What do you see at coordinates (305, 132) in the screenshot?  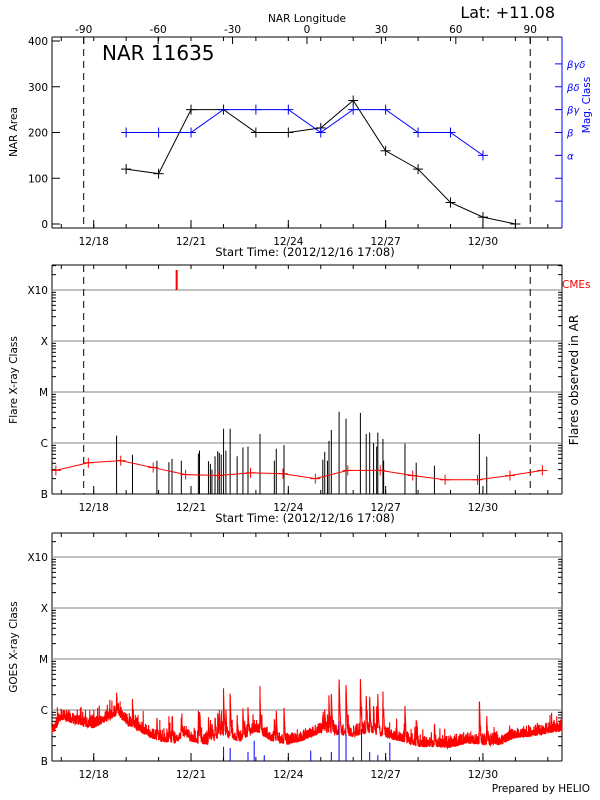 I see `mag_class-series-line` at bounding box center [305, 132].